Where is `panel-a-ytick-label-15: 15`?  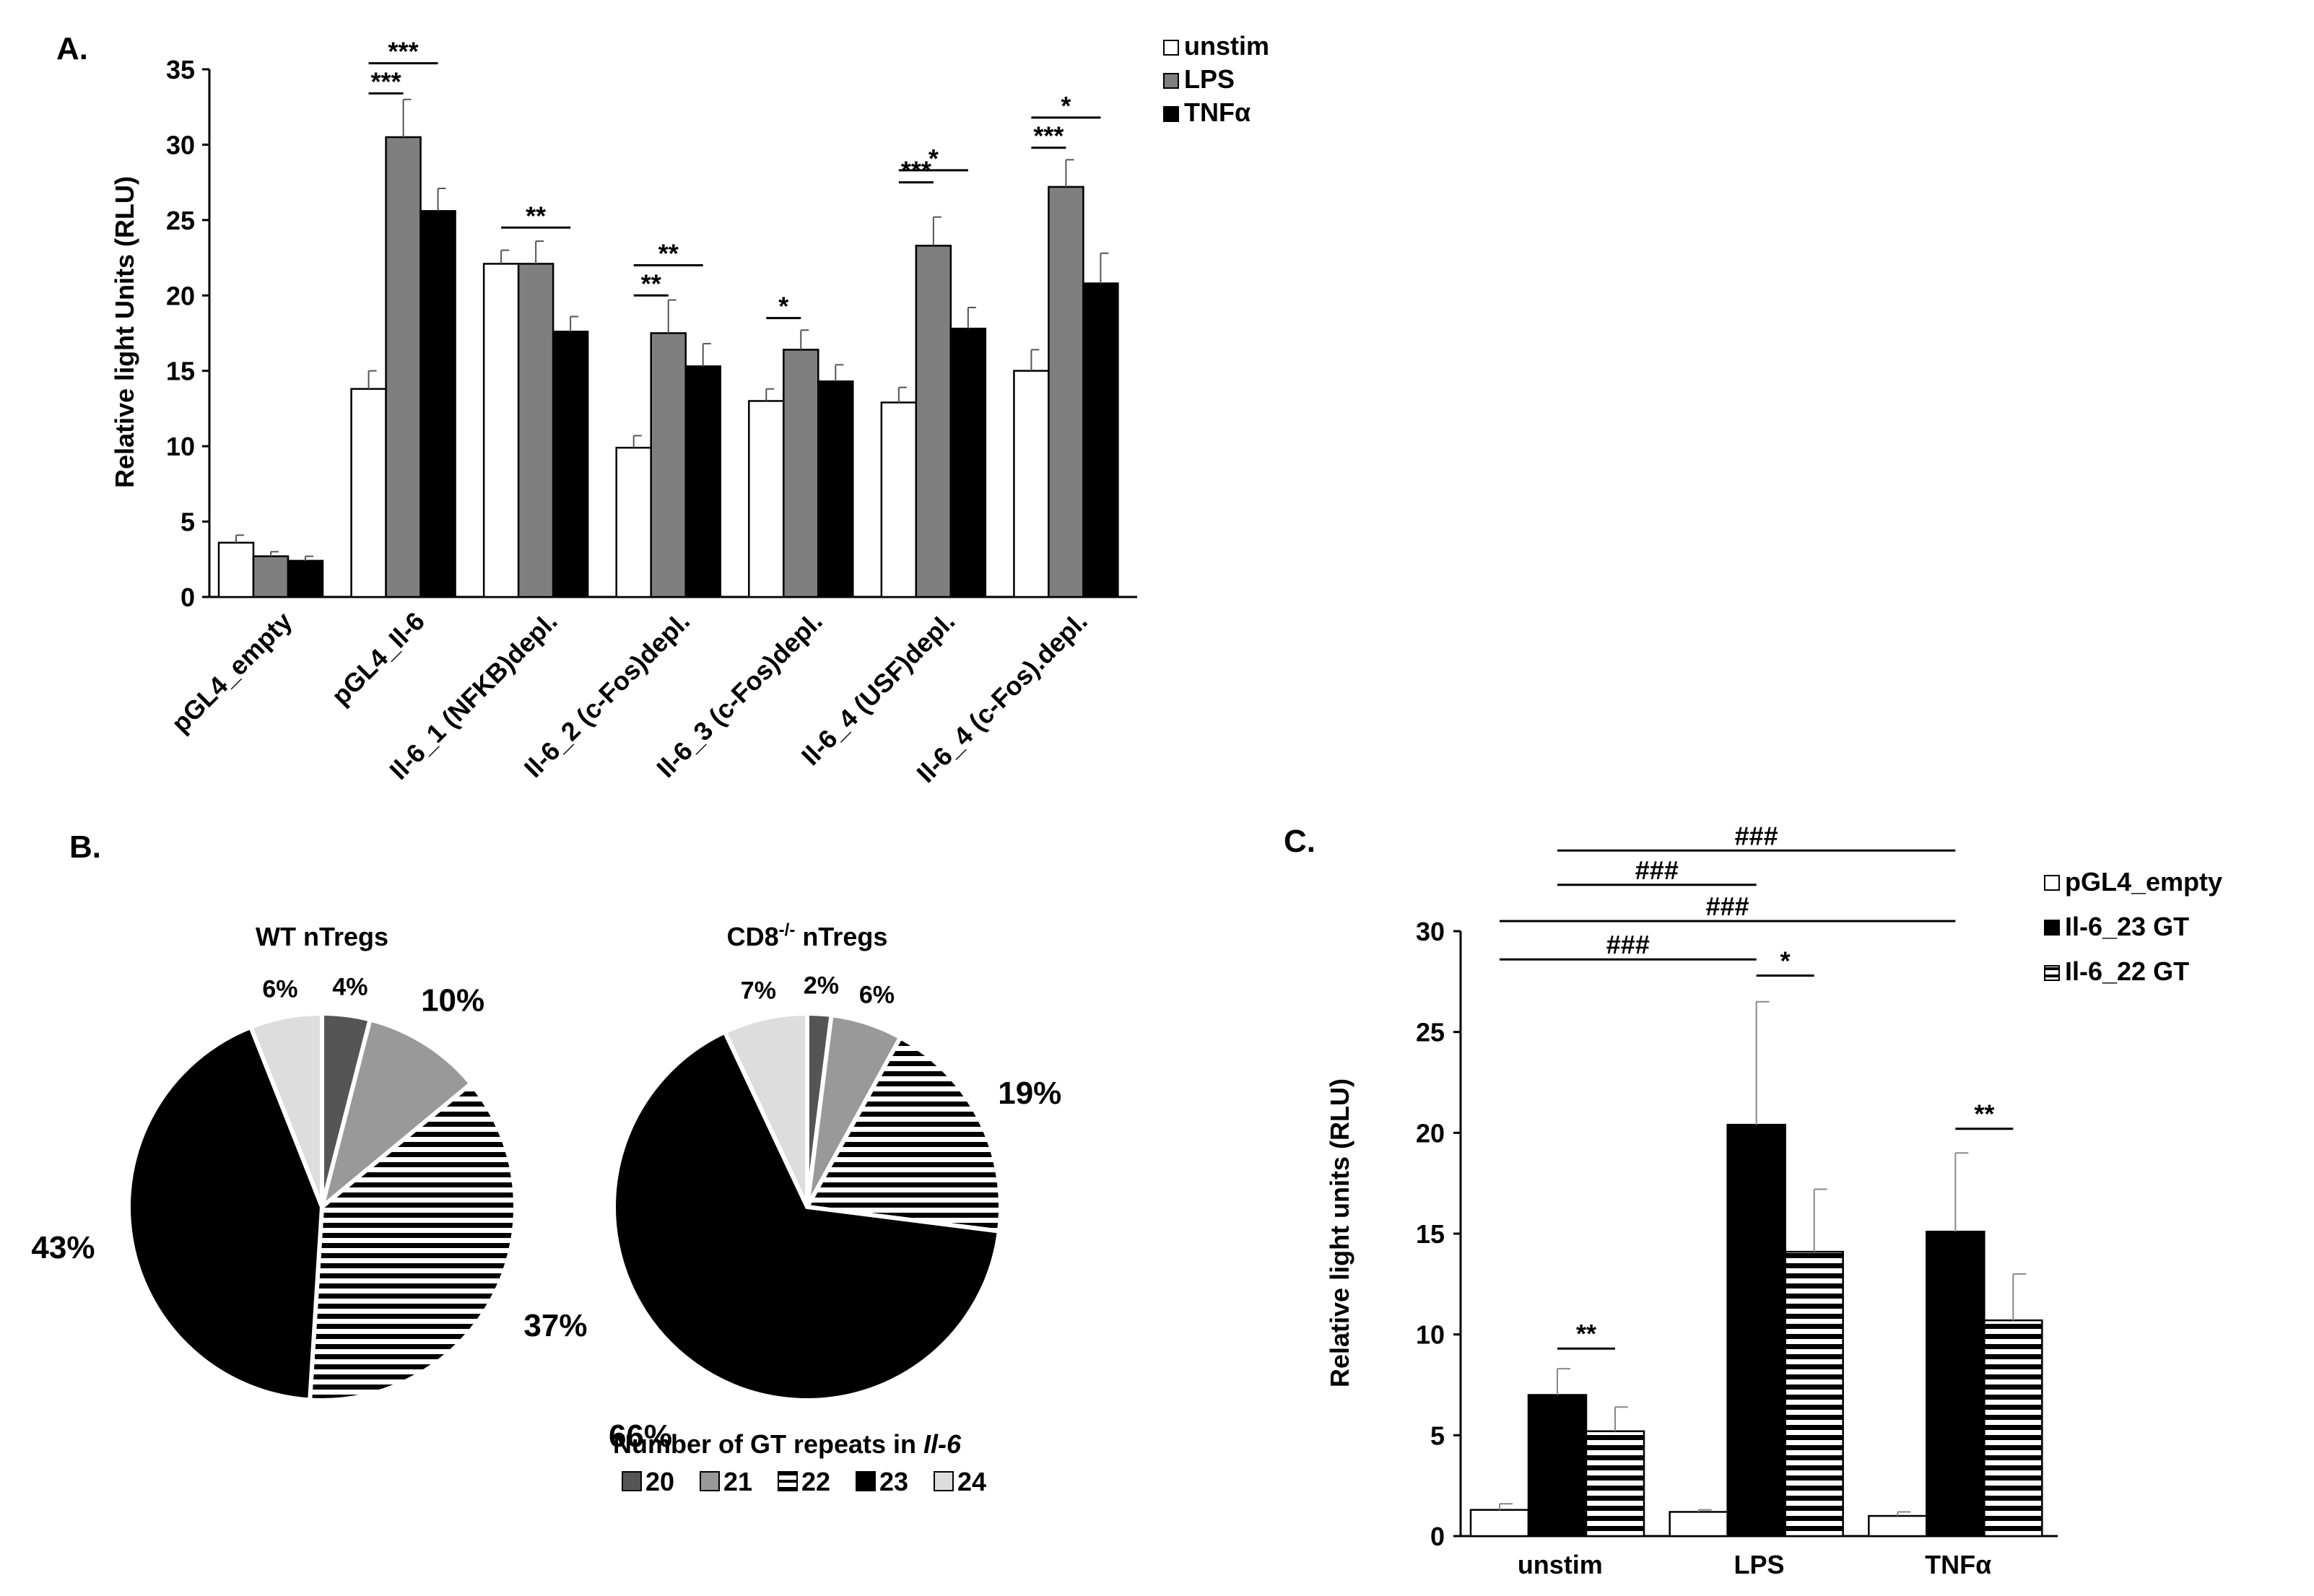
panel-a-ytick-label-15: 15 is located at coordinates (180, 372).